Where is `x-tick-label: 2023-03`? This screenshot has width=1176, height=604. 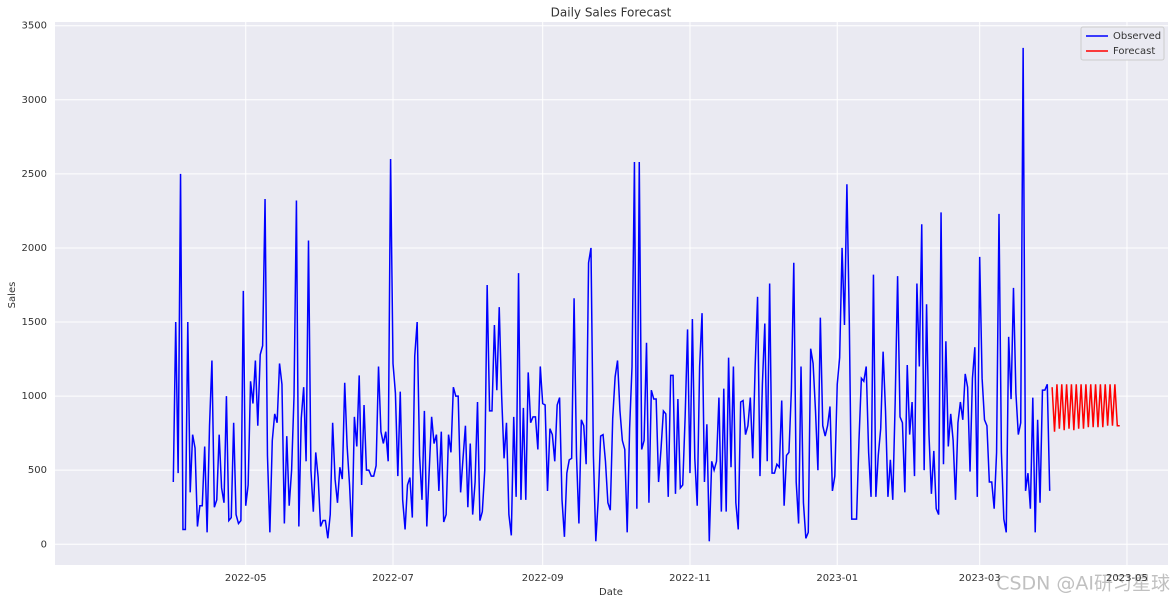
x-tick-label: 2023-03 is located at coordinates (980, 578).